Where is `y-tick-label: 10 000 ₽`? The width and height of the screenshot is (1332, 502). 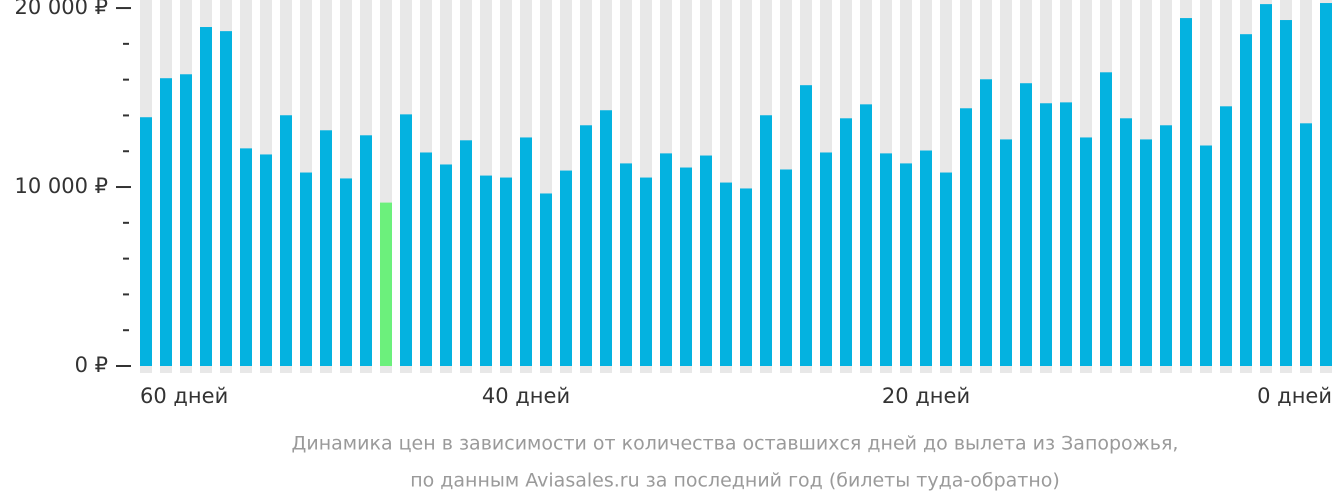 y-tick-label: 10 000 ₽ is located at coordinates (61, 186).